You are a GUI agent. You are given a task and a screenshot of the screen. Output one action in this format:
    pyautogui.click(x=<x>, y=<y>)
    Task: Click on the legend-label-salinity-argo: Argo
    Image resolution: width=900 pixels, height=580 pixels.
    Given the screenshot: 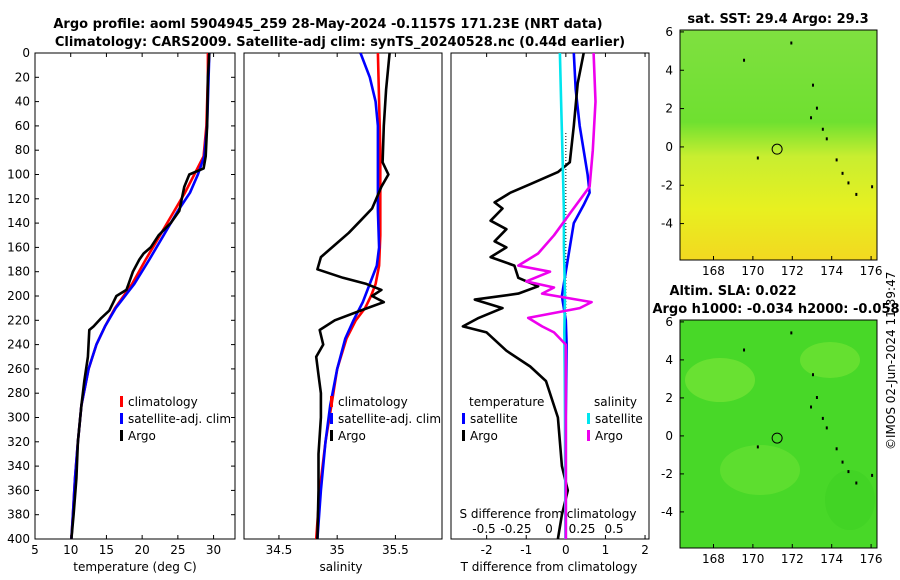 What is the action you would take?
    pyautogui.click(x=609, y=436)
    